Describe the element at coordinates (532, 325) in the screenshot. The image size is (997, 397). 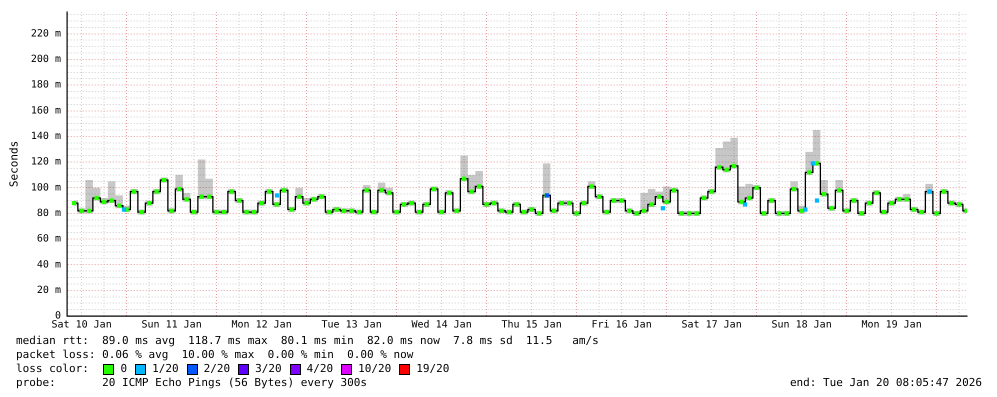
I see `x-tick-label: Thu 15 Jan` at that location.